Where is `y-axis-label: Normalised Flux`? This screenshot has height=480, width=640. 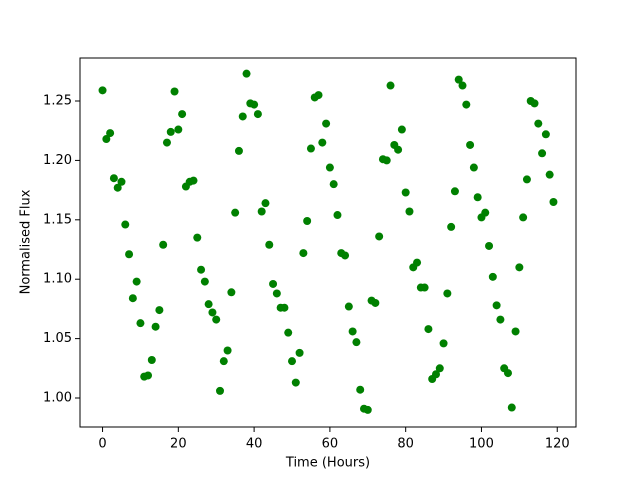
y-axis-label: Normalised Flux is located at coordinates (26, 241).